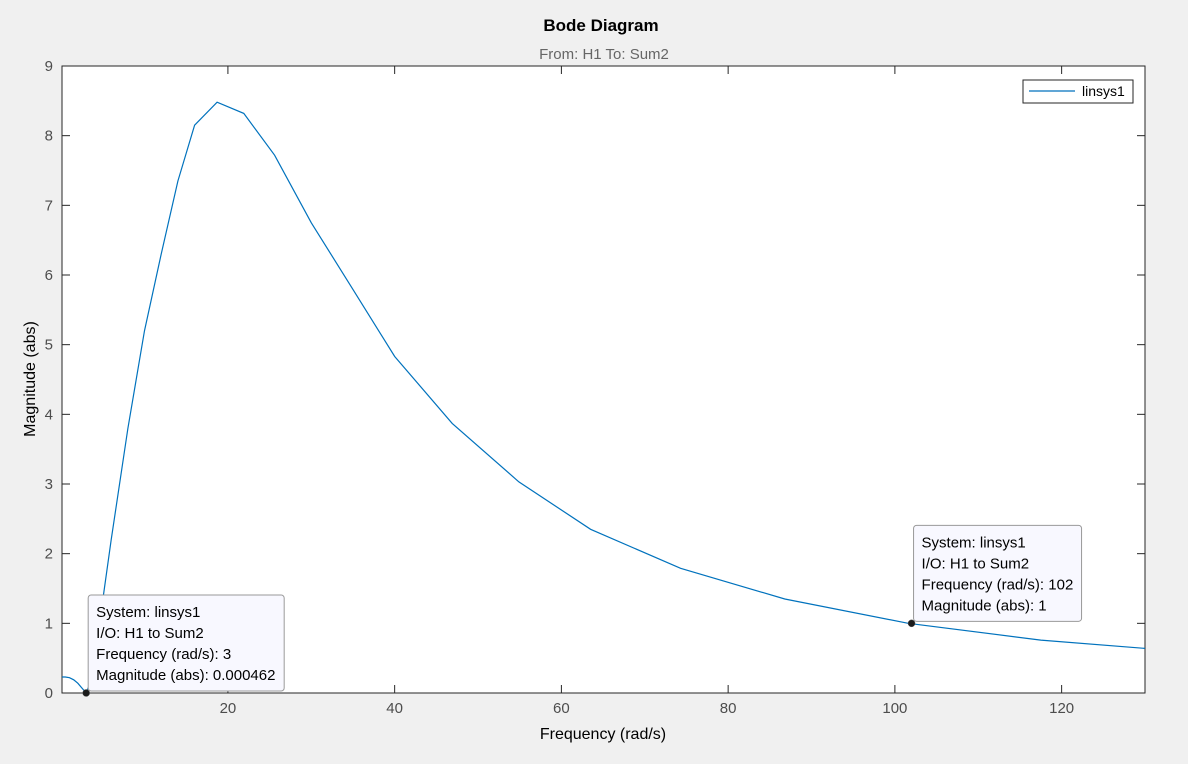 The image size is (1188, 764). Describe the element at coordinates (499, 658) in the screenshot. I see `datatip-markers` at that location.